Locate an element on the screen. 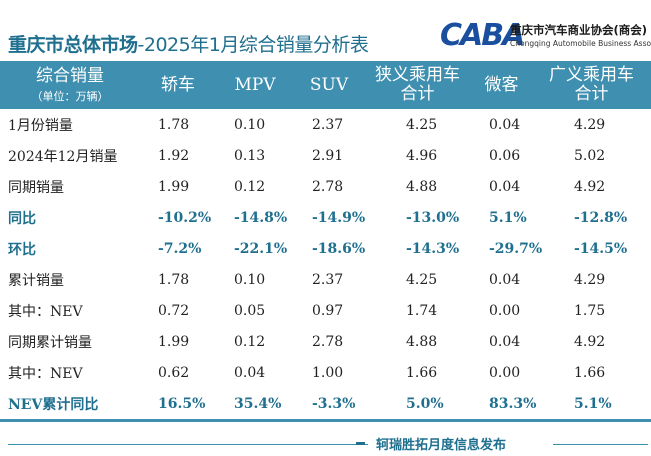  header-broad-total-line1: 广义乘用车 is located at coordinates (591, 75).